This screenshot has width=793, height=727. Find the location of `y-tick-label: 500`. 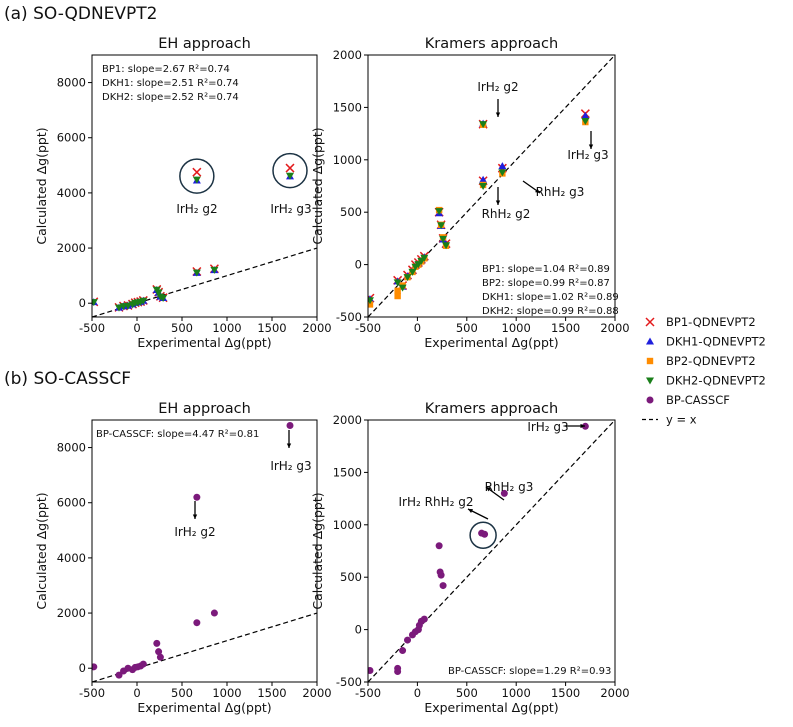

y-tick-label: 500 is located at coordinates (351, 212).